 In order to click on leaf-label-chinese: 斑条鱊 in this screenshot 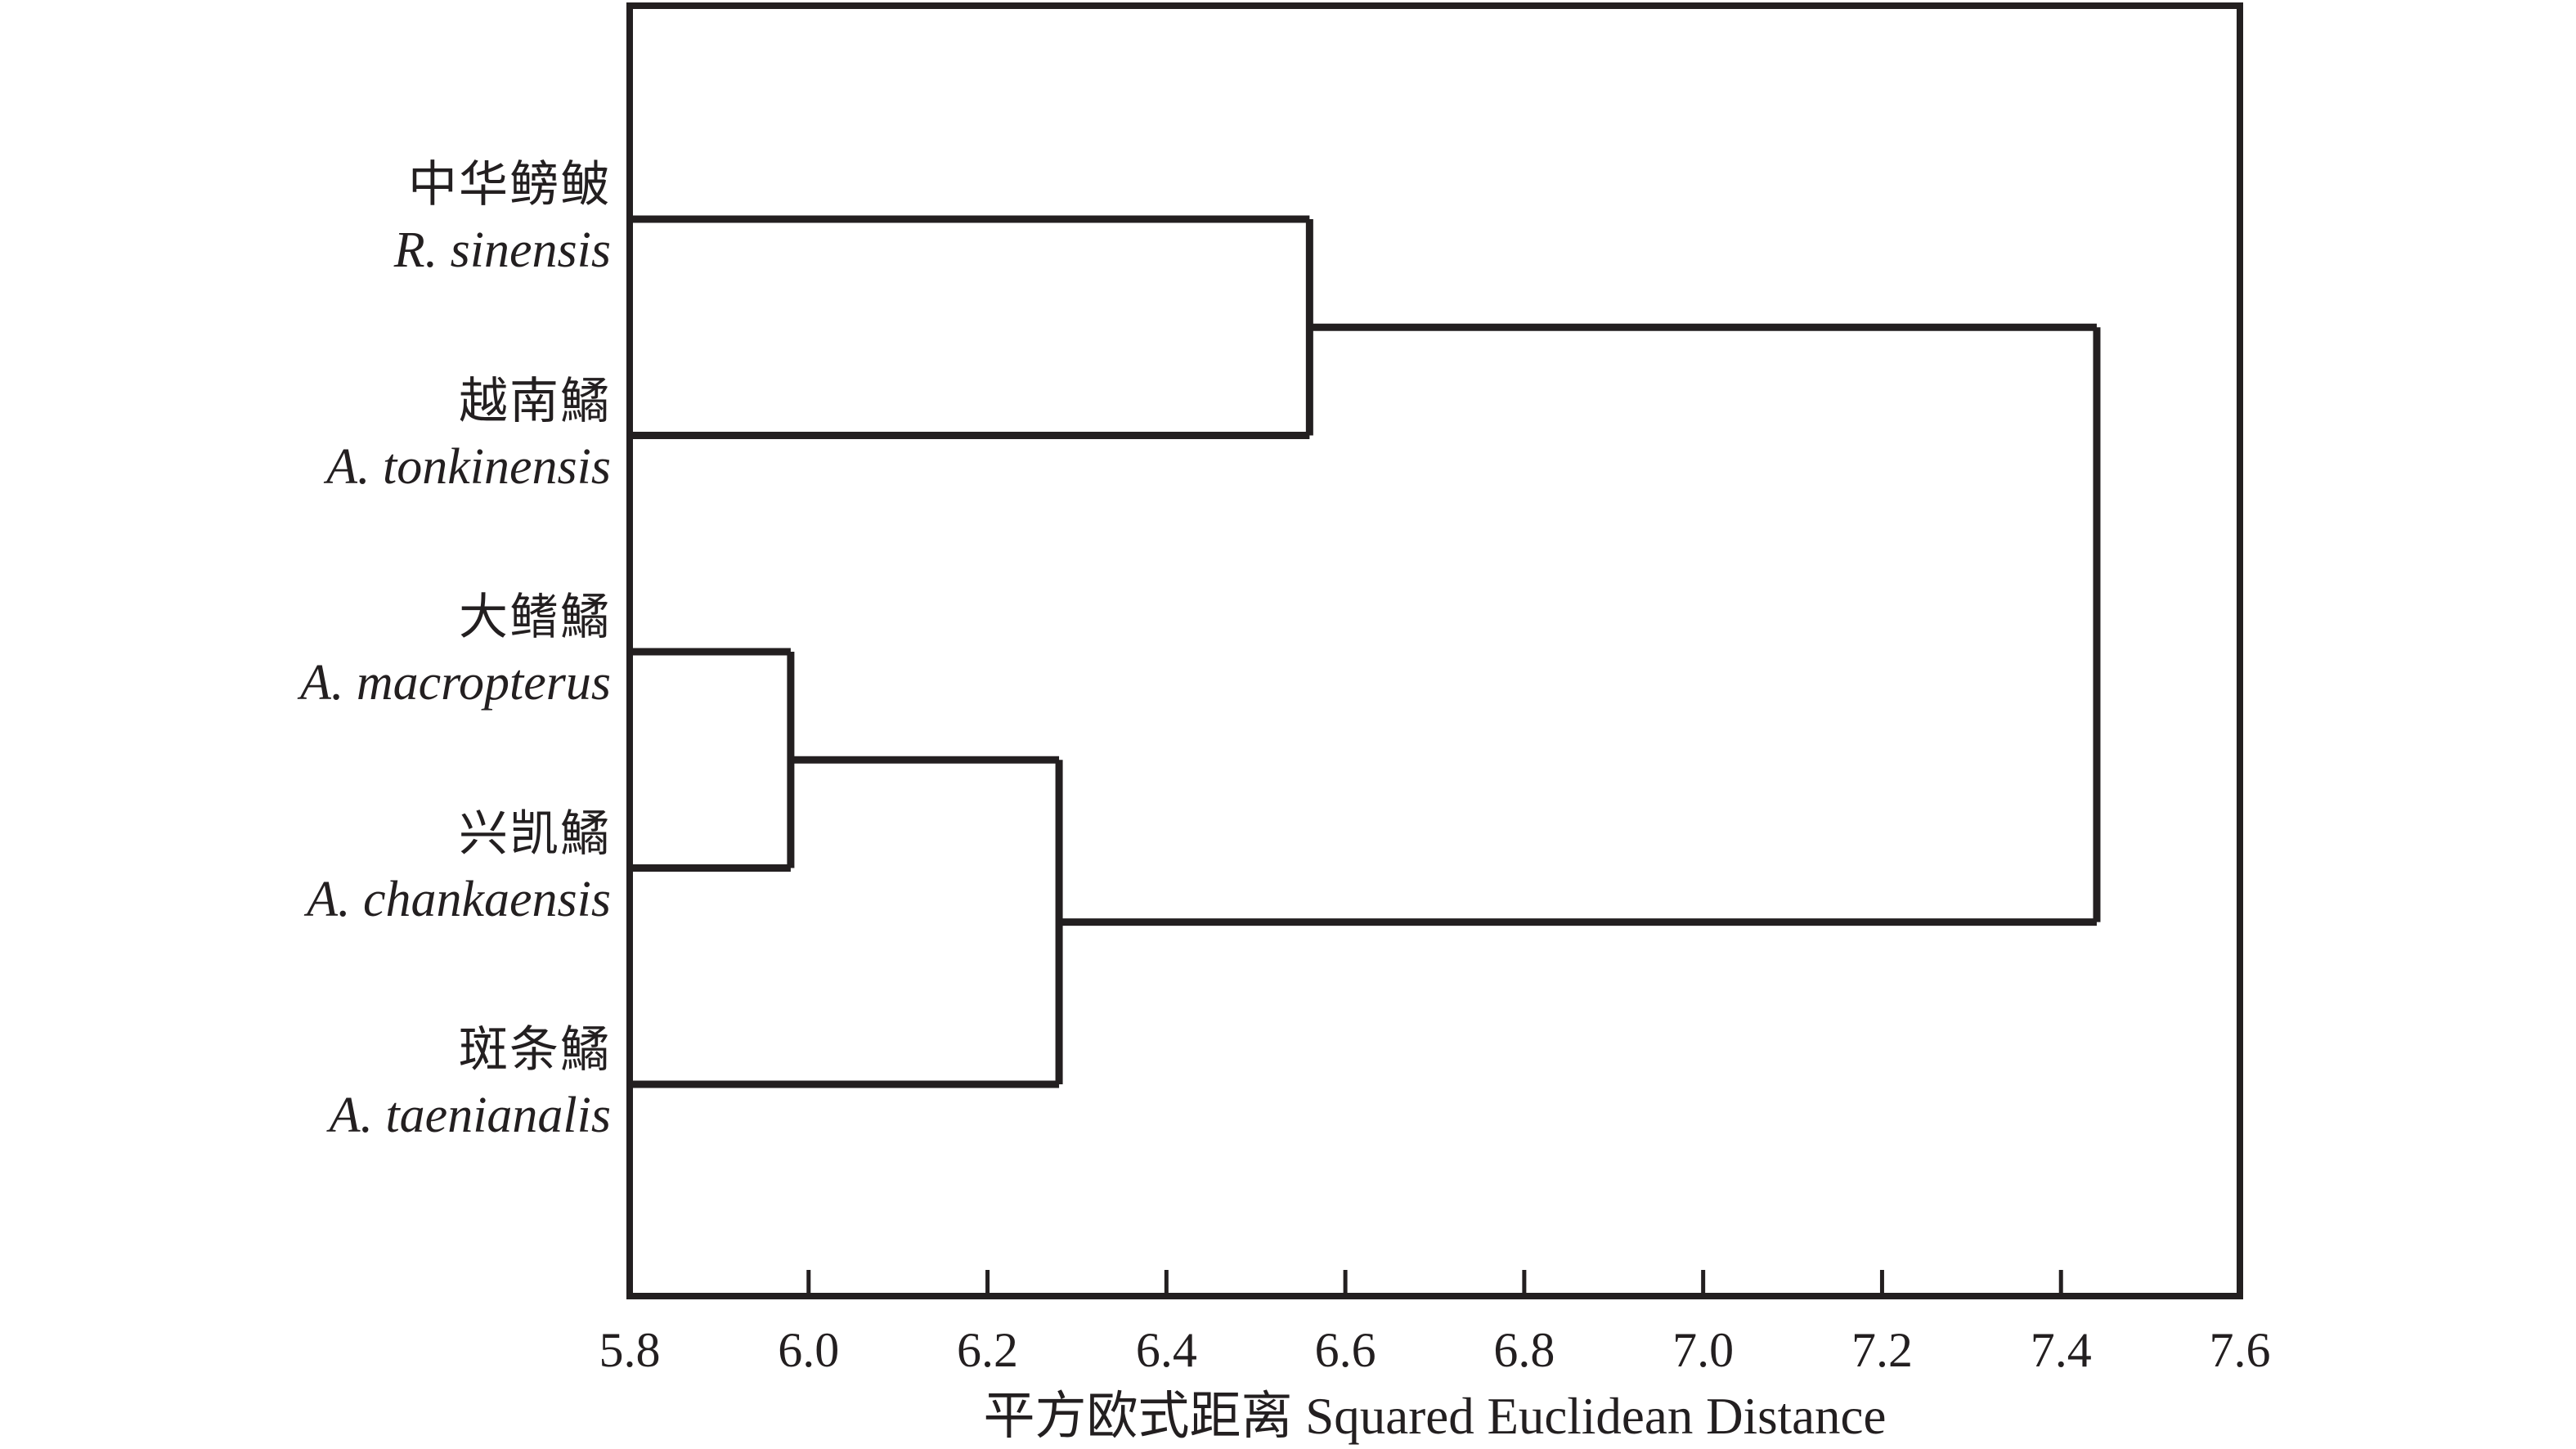, I will do `click(535, 1050)`.